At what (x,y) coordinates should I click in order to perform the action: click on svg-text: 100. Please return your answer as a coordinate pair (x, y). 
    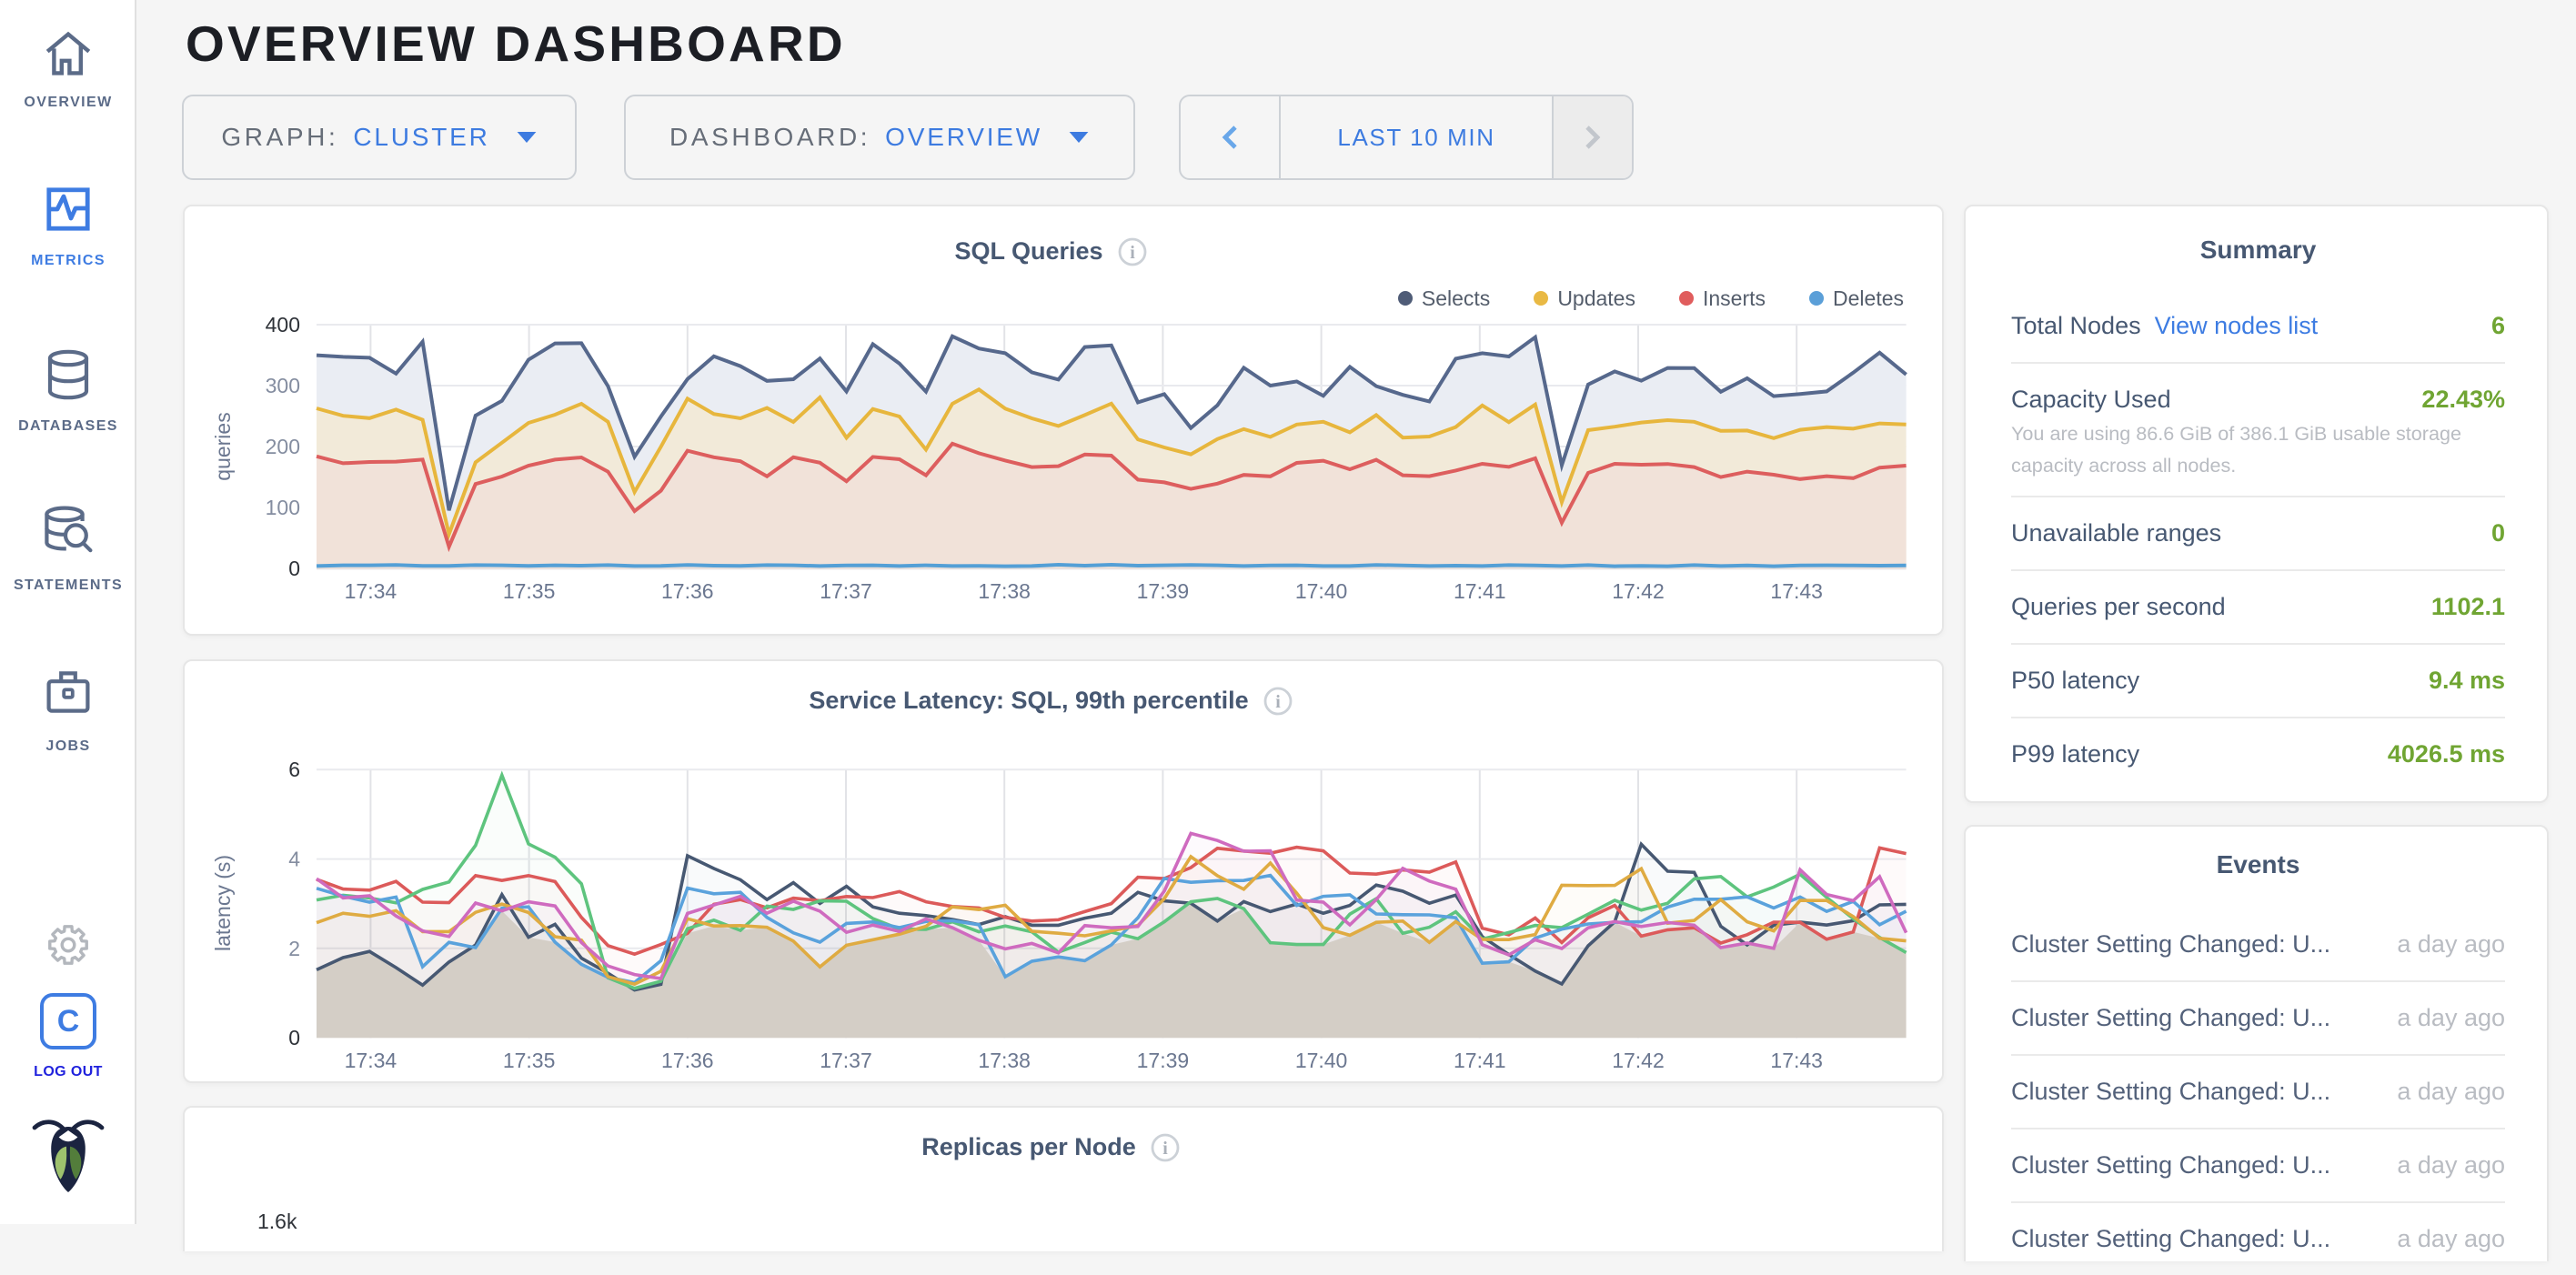
    Looking at the image, I should click on (283, 507).